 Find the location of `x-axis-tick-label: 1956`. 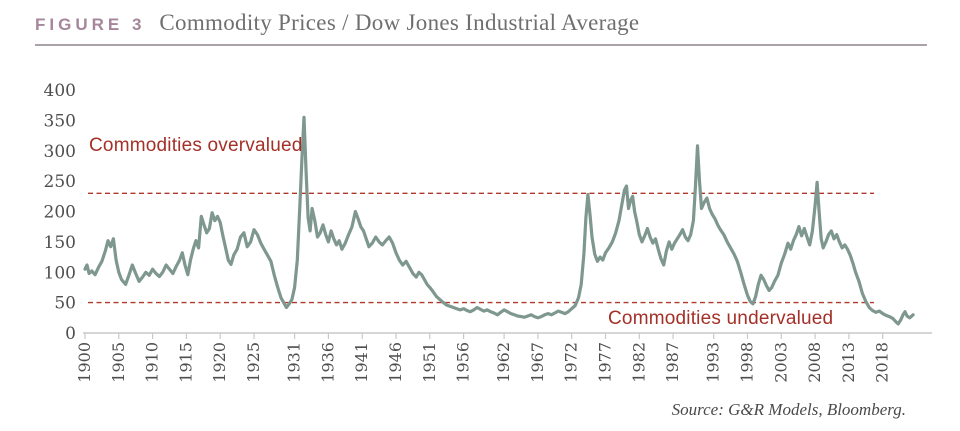

x-axis-tick-label: 1956 is located at coordinates (463, 362).